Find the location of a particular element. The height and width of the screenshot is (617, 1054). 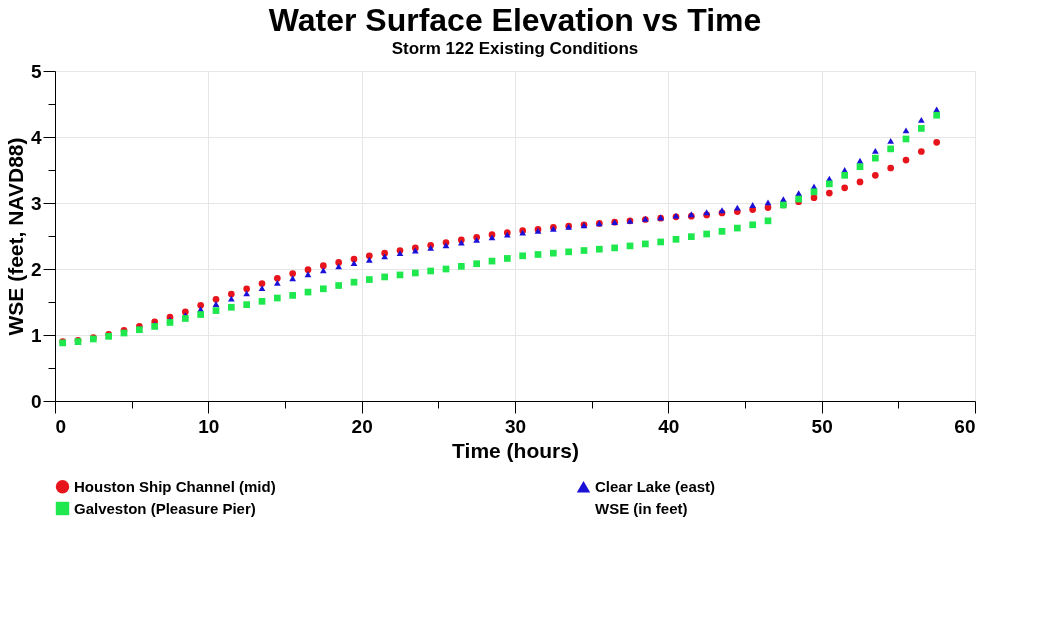

y-tick-label: 1 is located at coordinates (36, 335).